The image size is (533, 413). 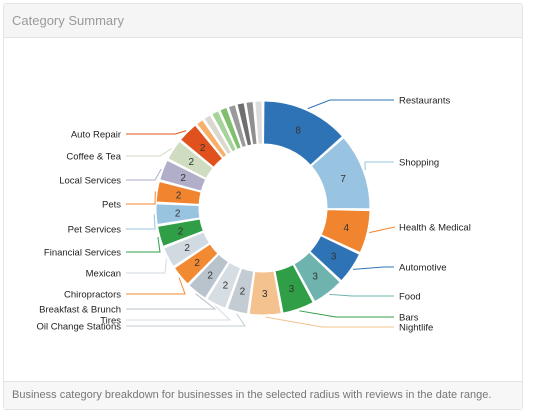 I want to click on slice-value-bars: 3, so click(x=292, y=289).